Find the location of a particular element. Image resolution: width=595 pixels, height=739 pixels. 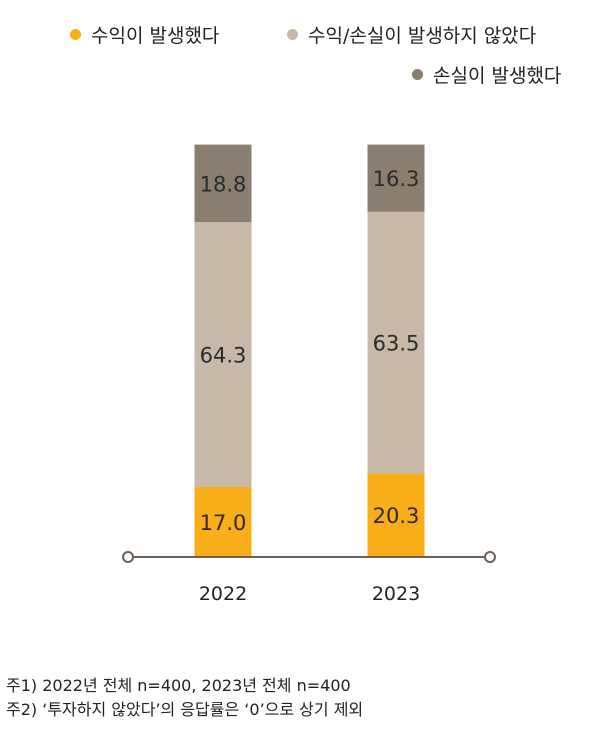

value-label-2022-1: 64.3 is located at coordinates (223, 356).